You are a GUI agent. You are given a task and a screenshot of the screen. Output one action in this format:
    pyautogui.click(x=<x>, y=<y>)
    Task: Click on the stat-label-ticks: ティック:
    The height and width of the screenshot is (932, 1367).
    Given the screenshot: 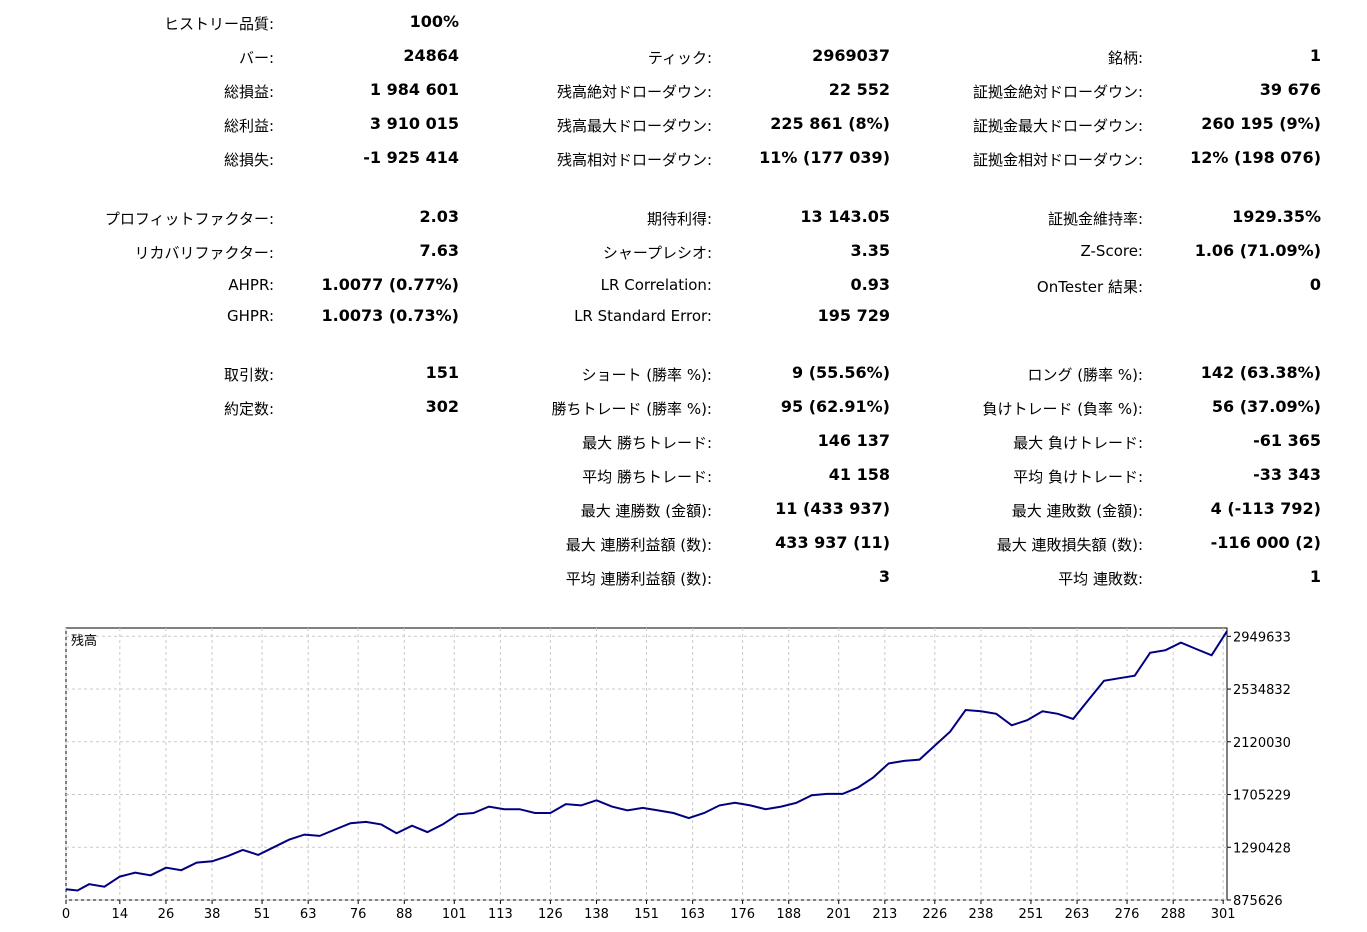 What is the action you would take?
    pyautogui.click(x=679, y=58)
    